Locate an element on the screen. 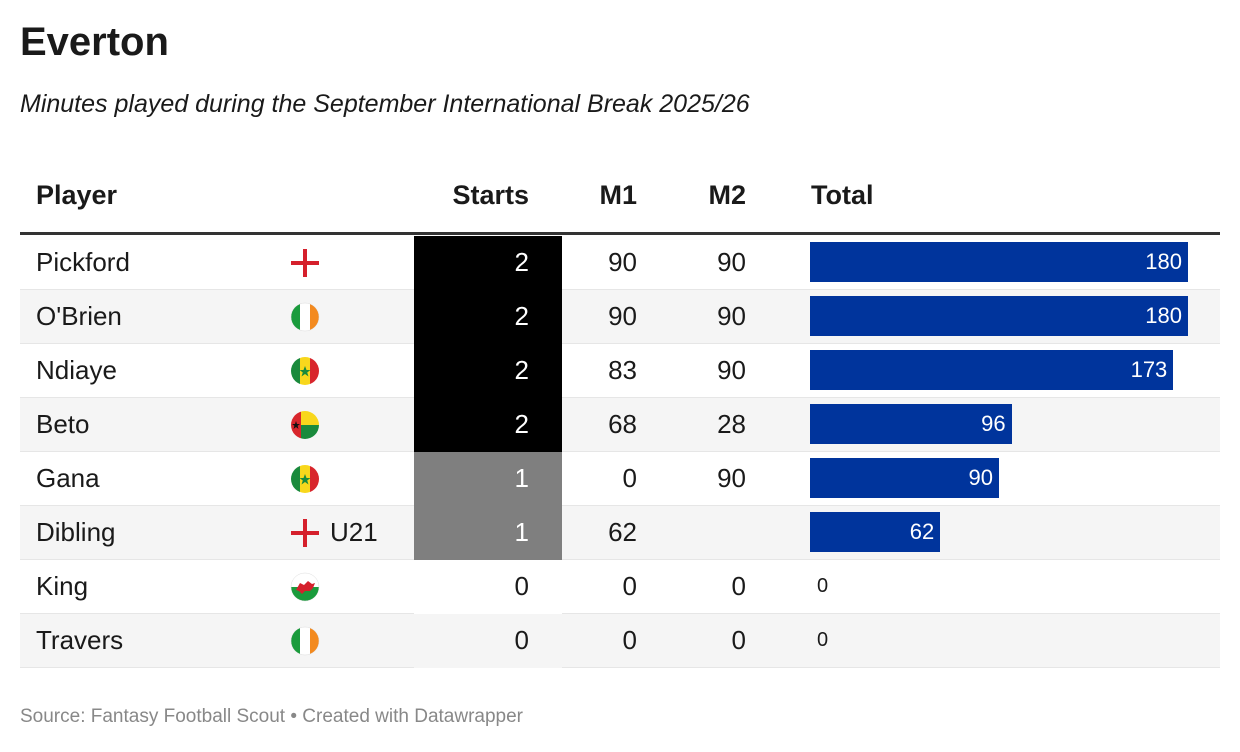 The height and width of the screenshot is (752, 1240). title: Everton is located at coordinates (94, 42).